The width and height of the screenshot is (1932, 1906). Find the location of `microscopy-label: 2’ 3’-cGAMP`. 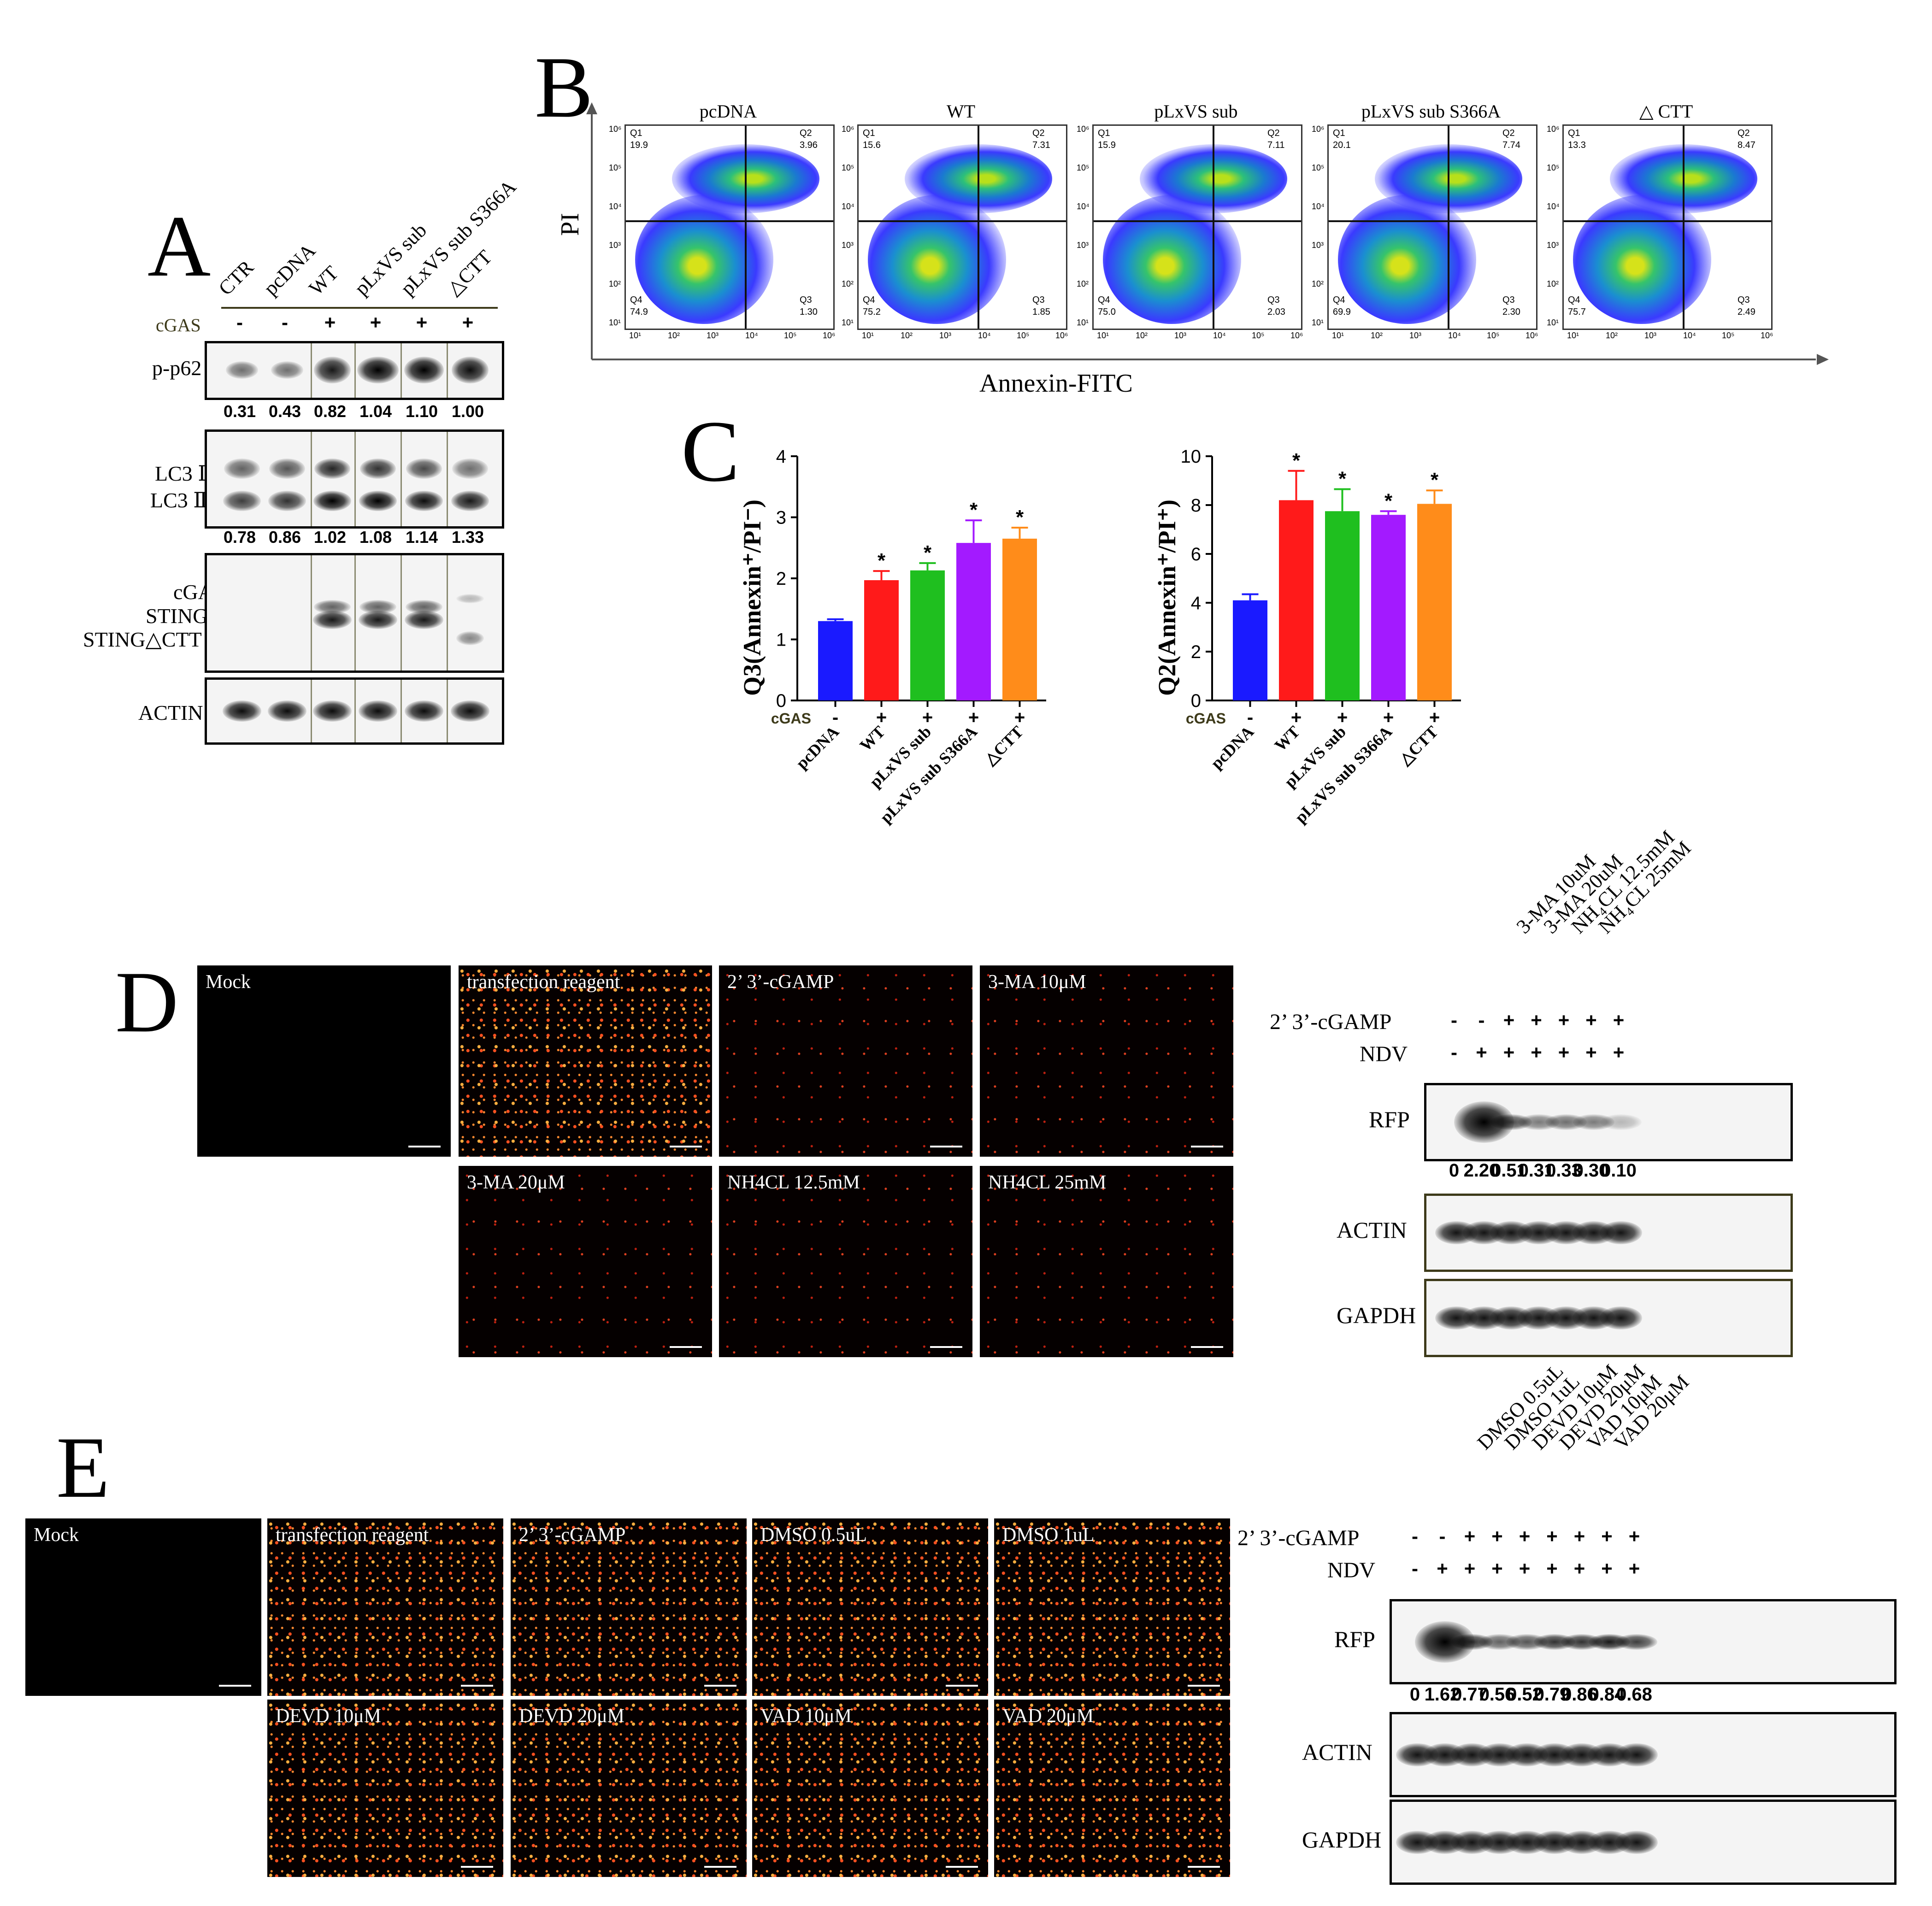

microscopy-label: 2’ 3’-cGAMP is located at coordinates (572, 1535).